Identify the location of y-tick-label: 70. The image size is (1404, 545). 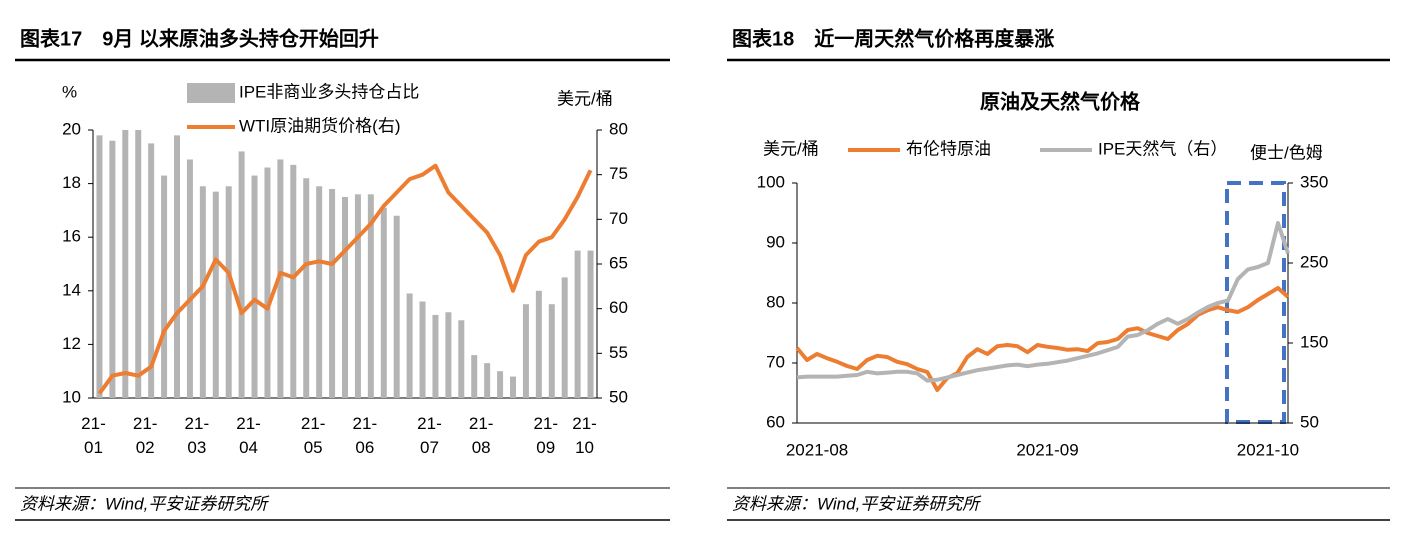
(775, 361).